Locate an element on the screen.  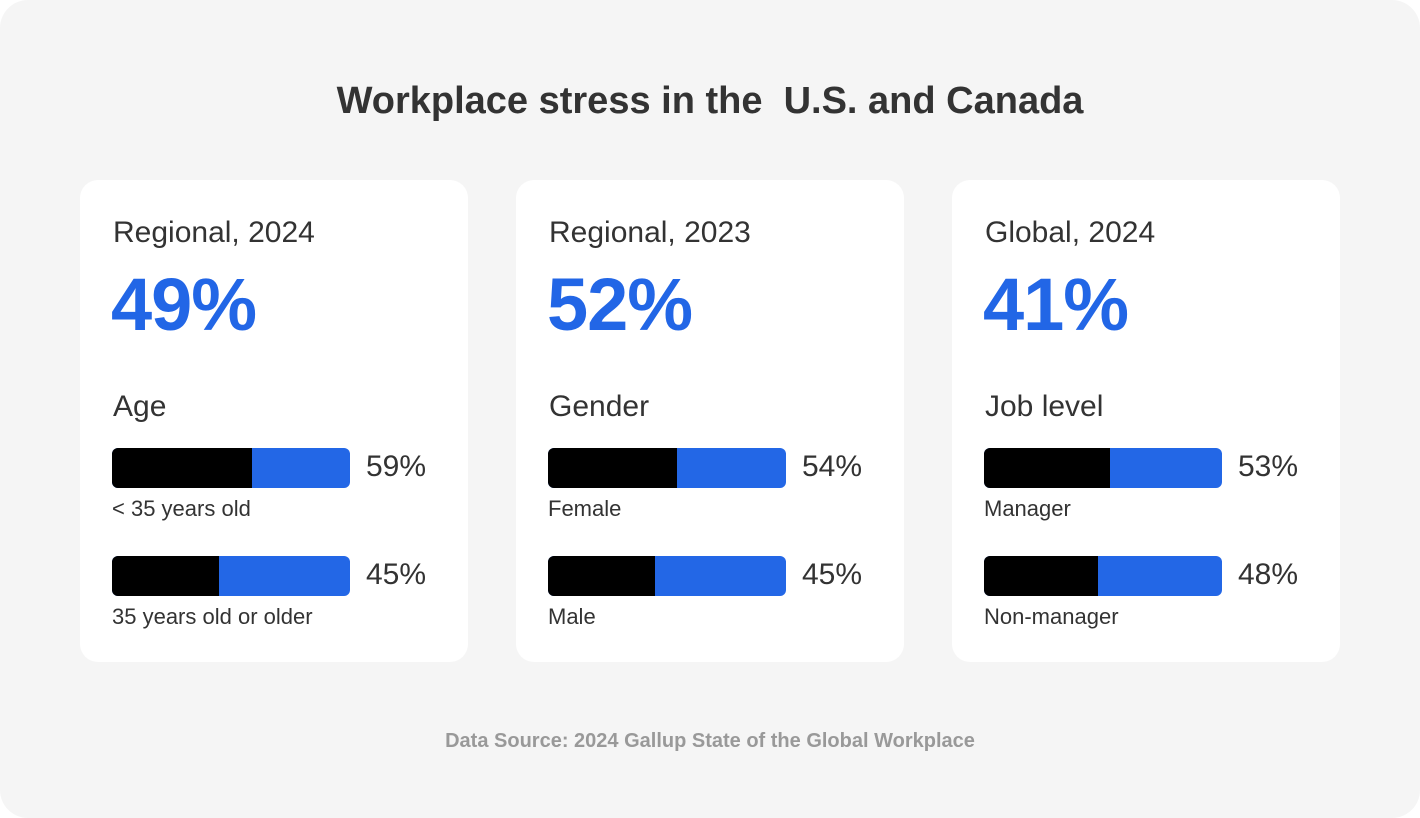
bar-label: Manager is located at coordinates (1027, 508).